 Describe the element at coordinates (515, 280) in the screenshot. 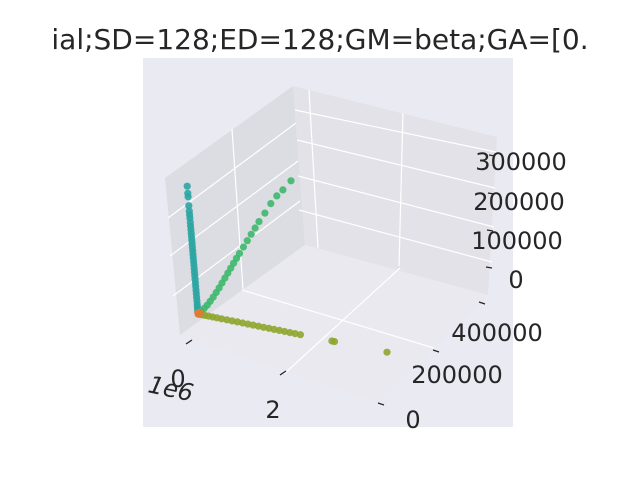

I see `z-tick-label: 0` at that location.